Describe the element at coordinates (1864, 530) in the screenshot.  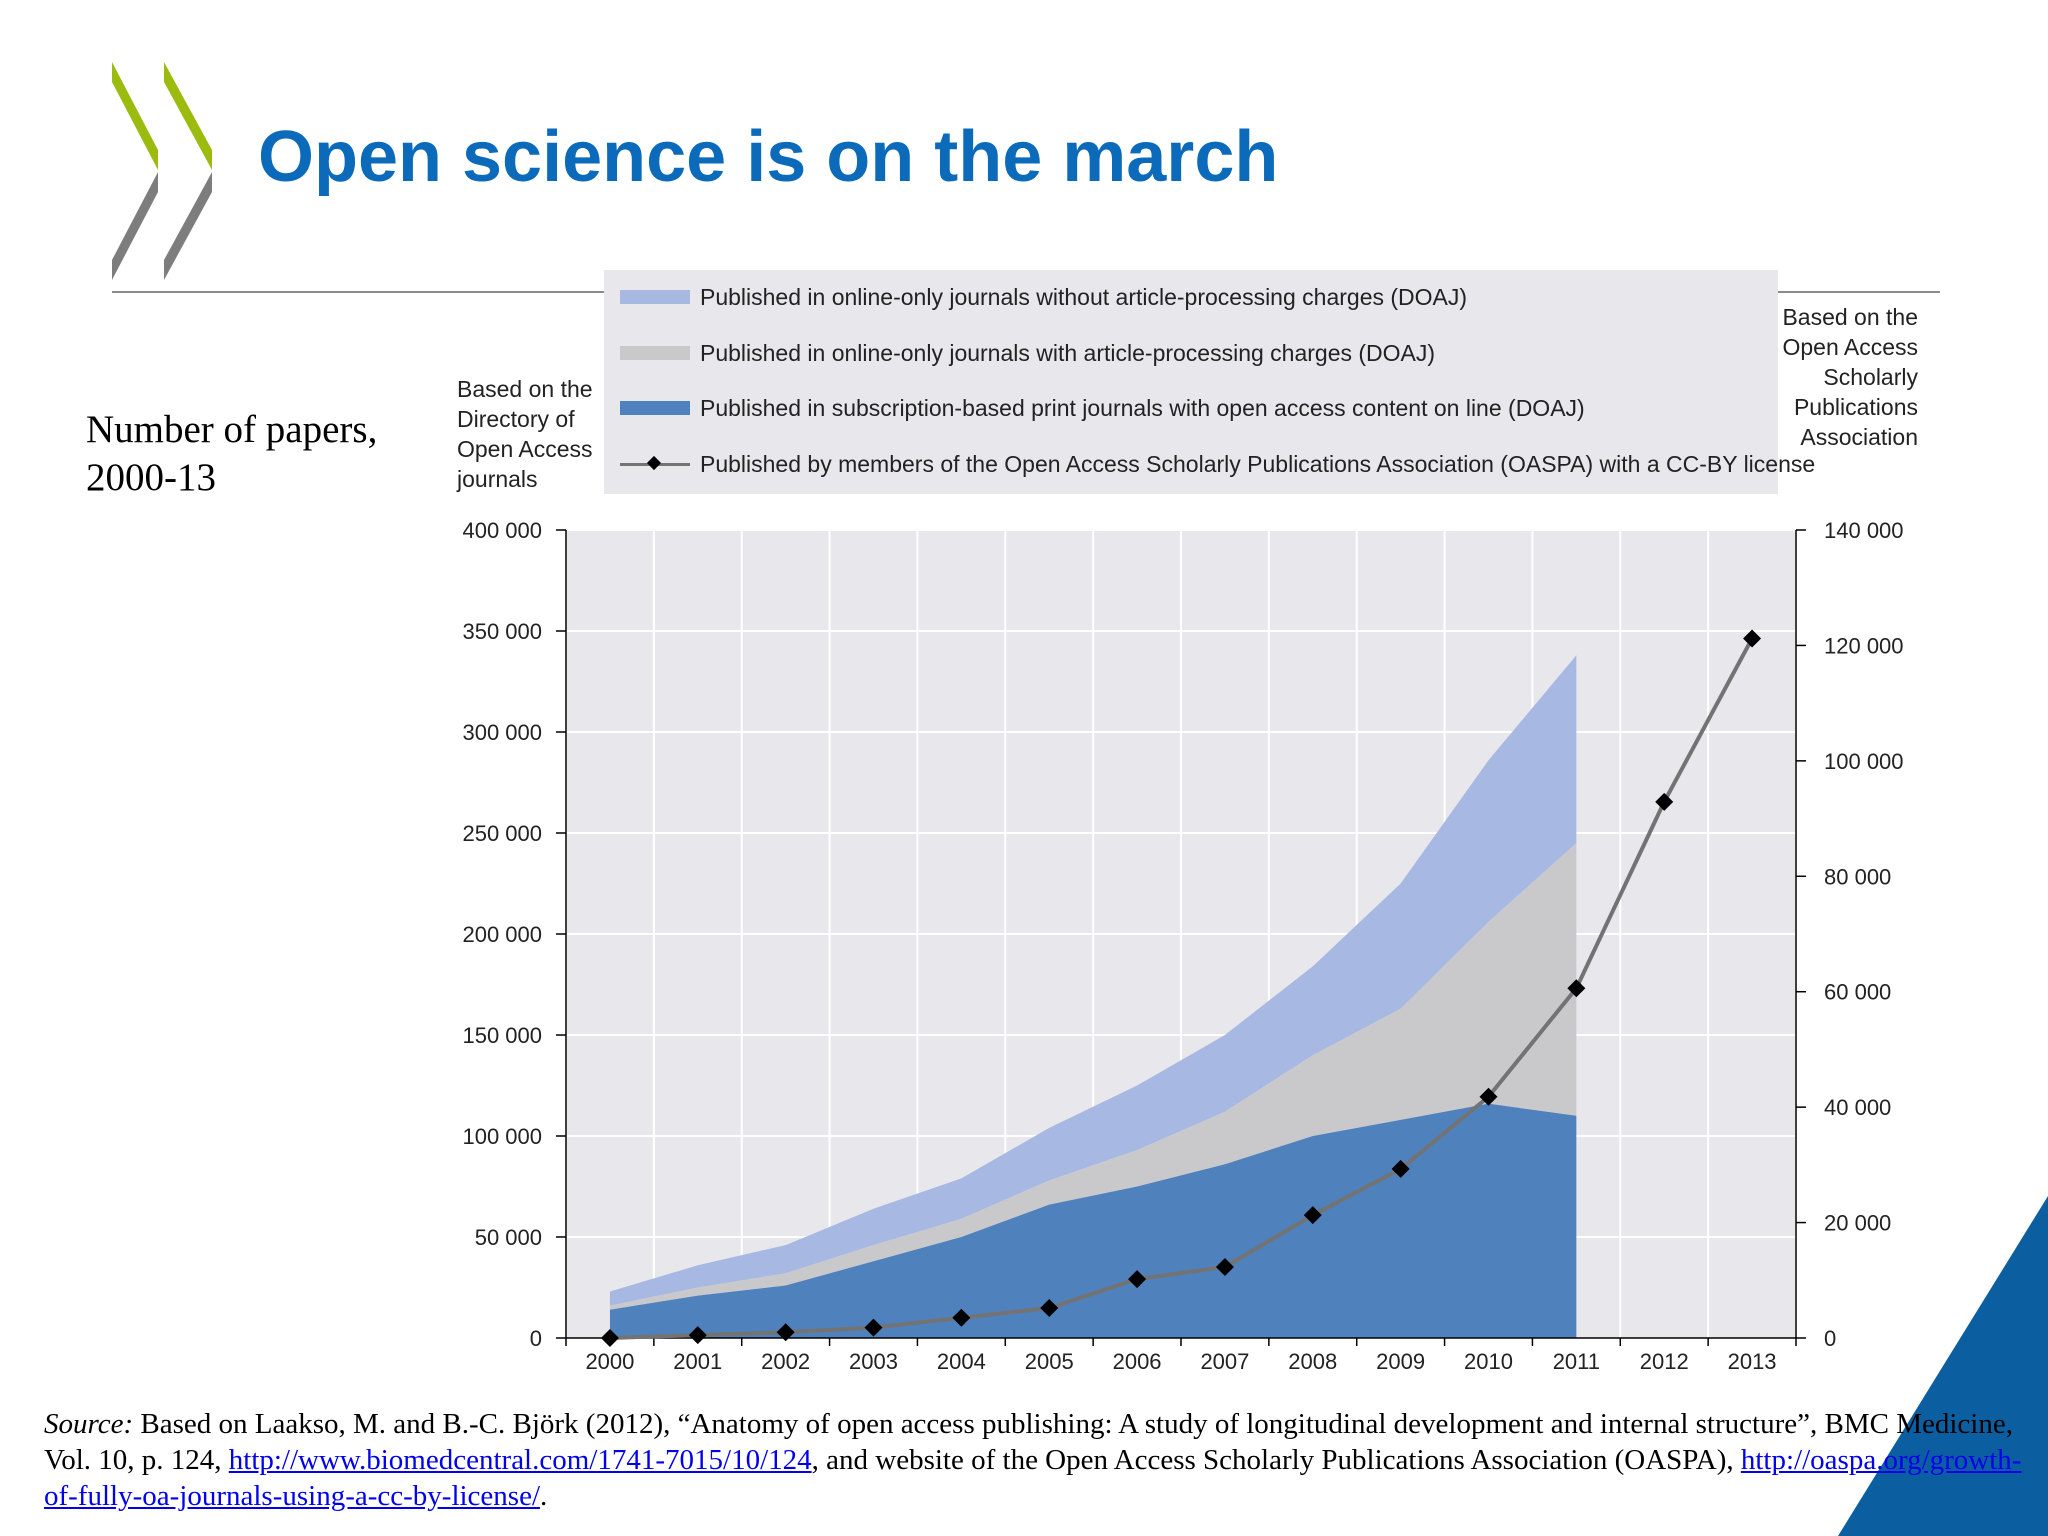
I see `right-axis-tick-label: 140 000` at that location.